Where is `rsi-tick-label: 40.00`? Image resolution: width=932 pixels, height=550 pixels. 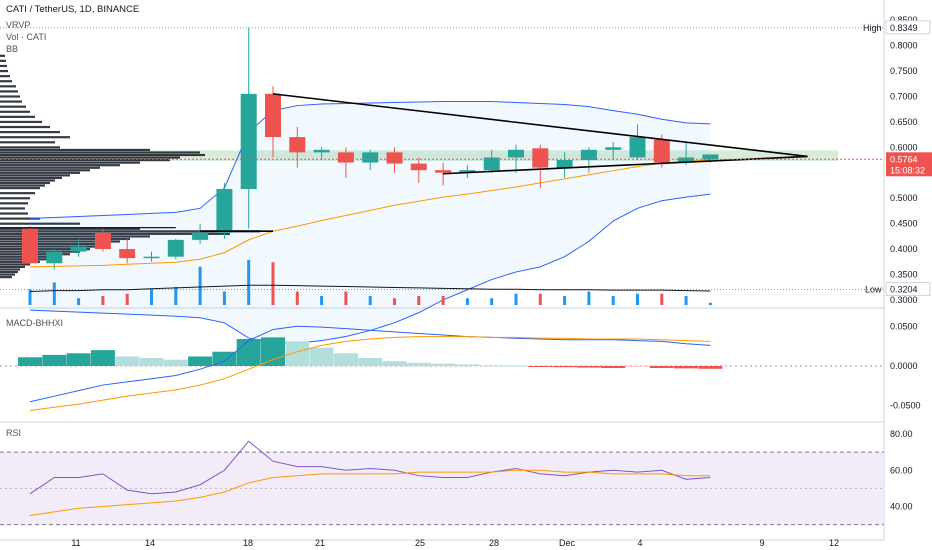
rsi-tick-label: 40.00 is located at coordinates (901, 506).